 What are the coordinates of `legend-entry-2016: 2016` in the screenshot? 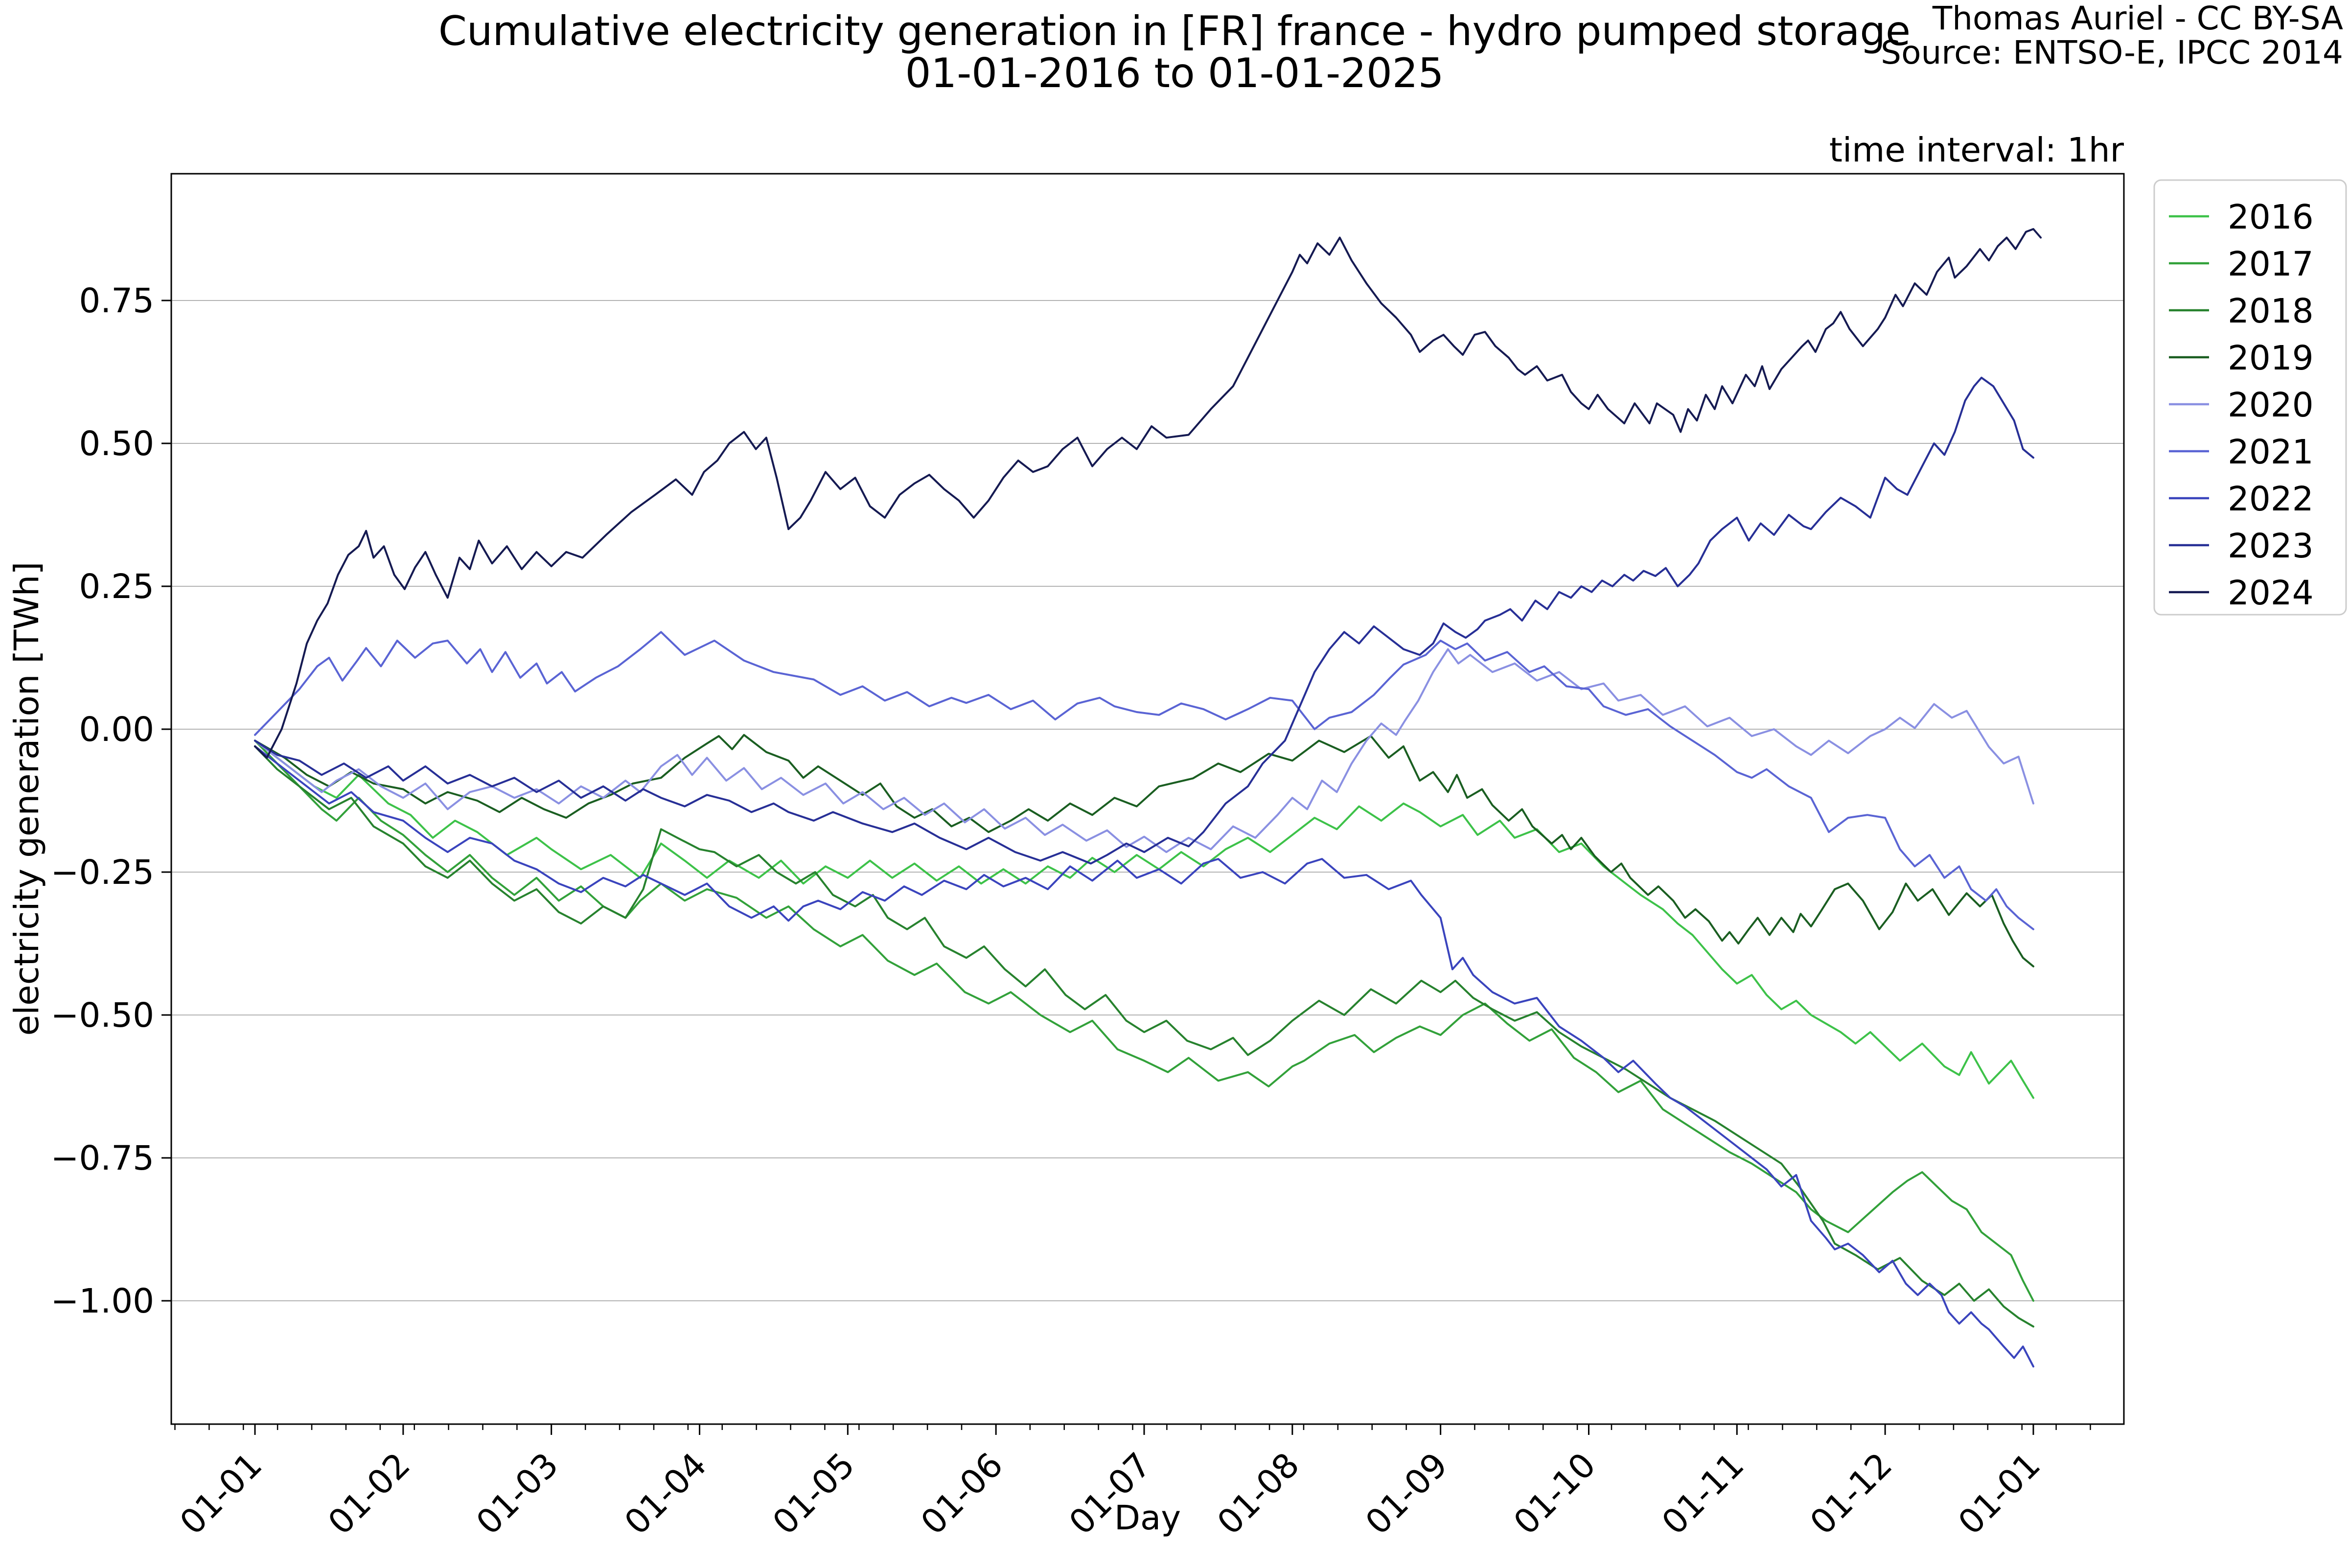 It's located at (2241, 217).